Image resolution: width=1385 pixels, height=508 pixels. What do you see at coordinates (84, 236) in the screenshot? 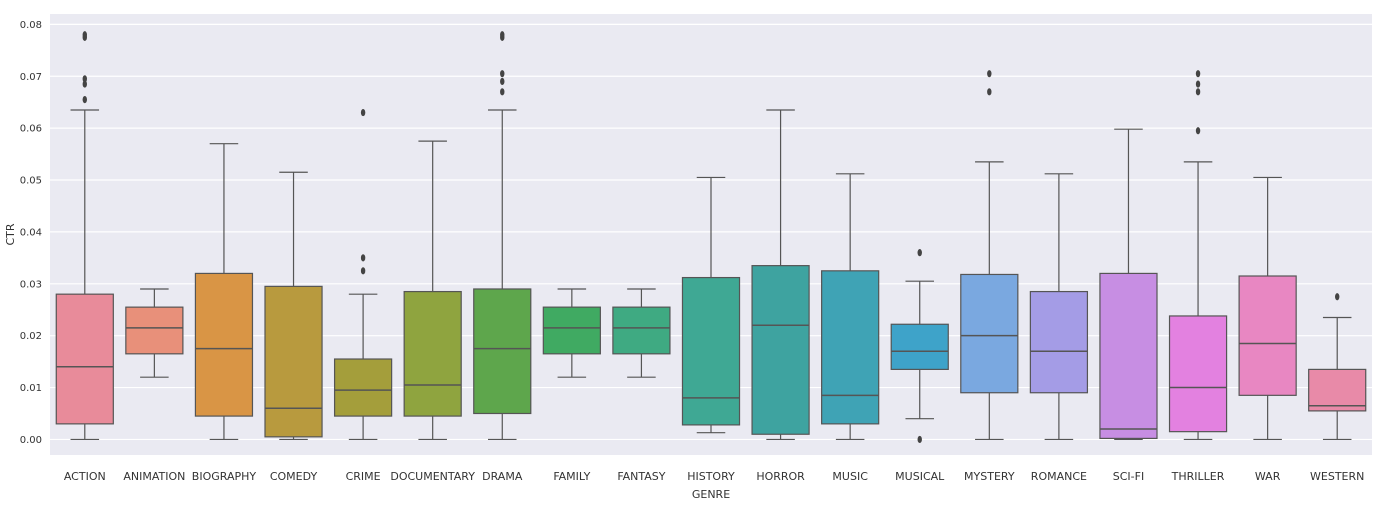
I see `box-action` at bounding box center [84, 236].